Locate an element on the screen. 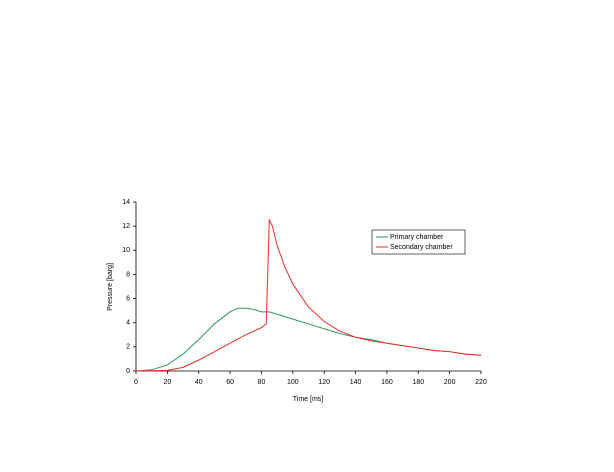 The height and width of the screenshot is (472, 614). x-tick-label: 180 is located at coordinates (418, 382).